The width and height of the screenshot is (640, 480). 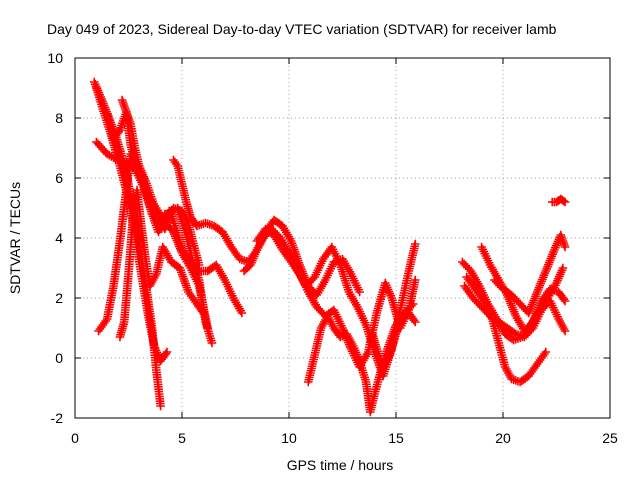 What do you see at coordinates (503, 438) in the screenshot?
I see `x-tick-label: 20` at bounding box center [503, 438].